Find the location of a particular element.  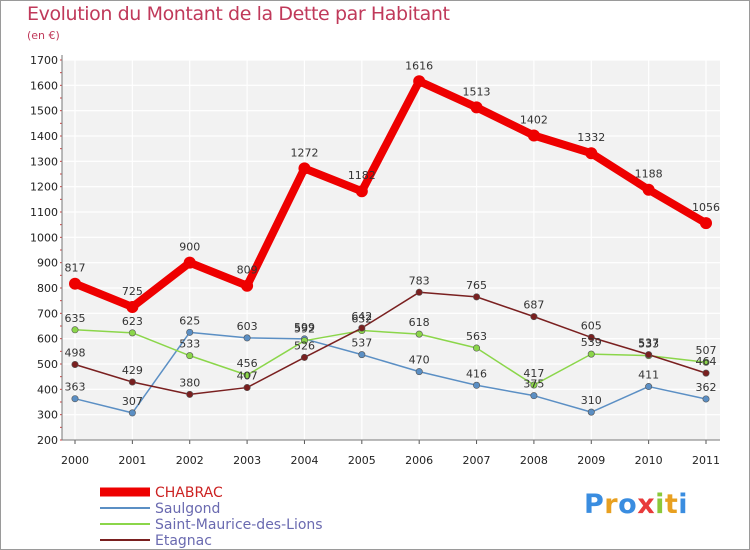

x-tick-label: 2000 is located at coordinates (75, 460).